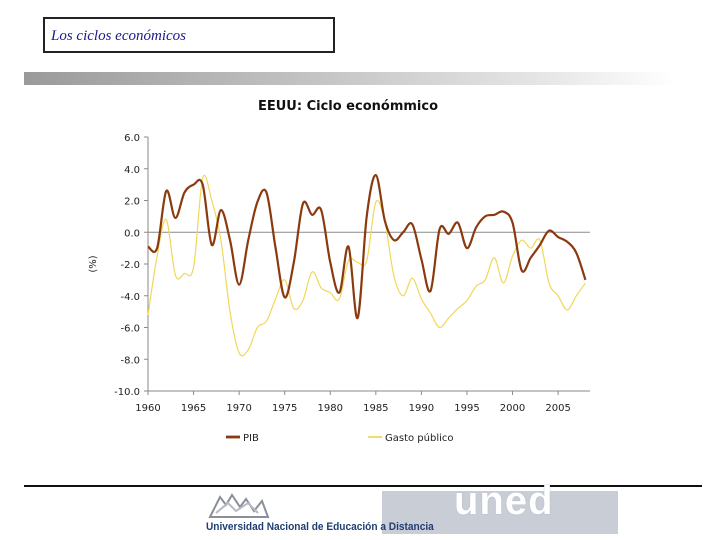 Image resolution: width=720 pixels, height=540 pixels. I want to click on y-tick-label: 4.0, so click(132, 170).